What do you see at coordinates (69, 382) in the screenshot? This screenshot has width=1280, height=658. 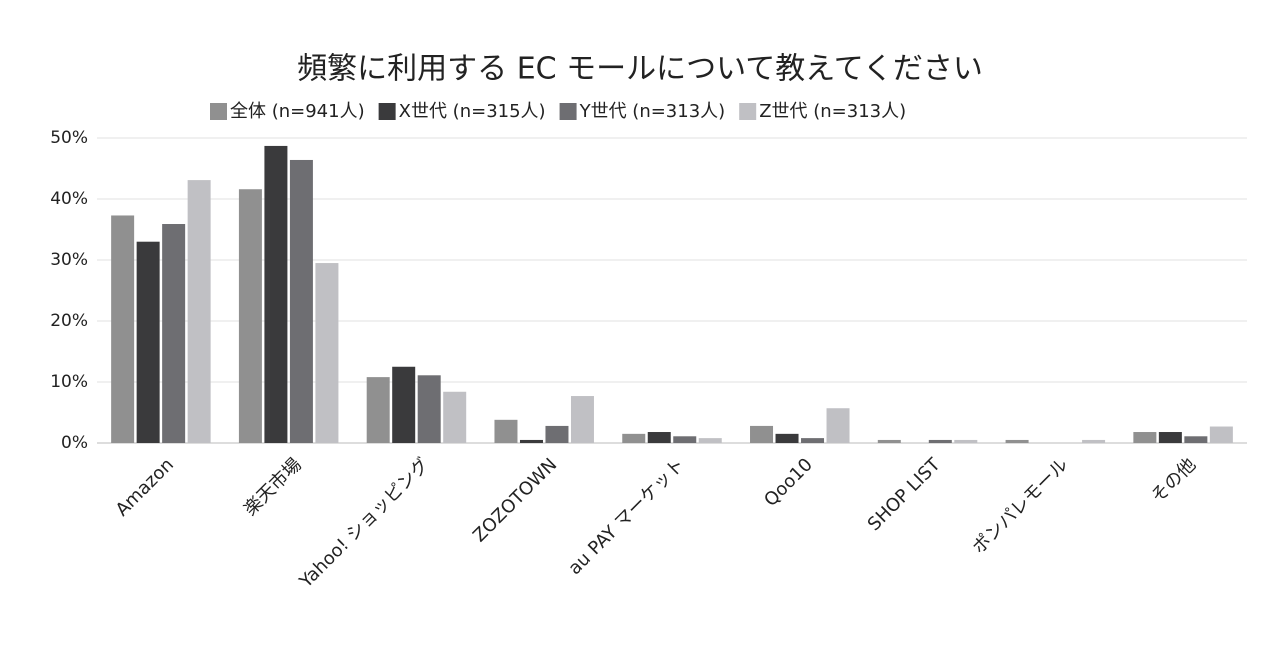 I see `y-tick-label: 10%` at bounding box center [69, 382].